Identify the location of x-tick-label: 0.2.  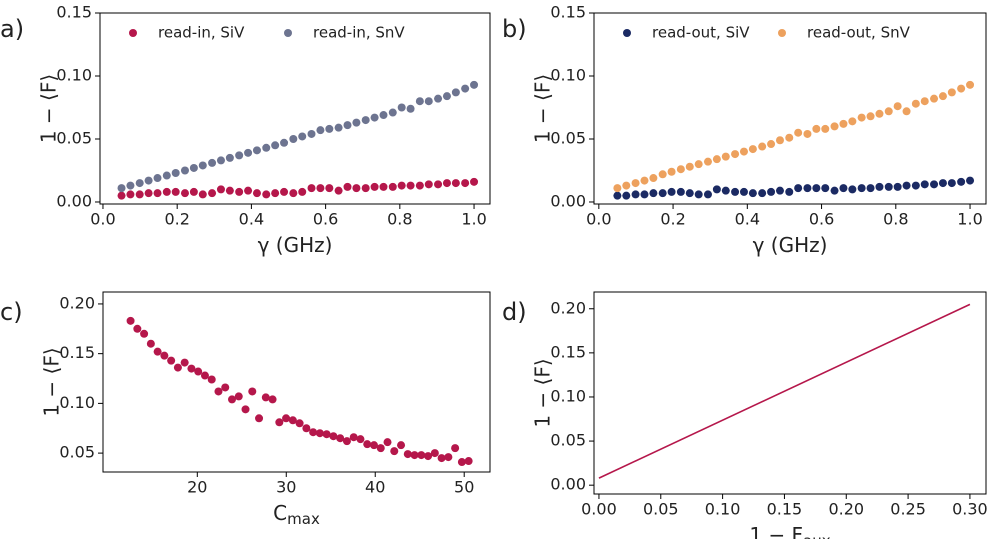
(176, 219).